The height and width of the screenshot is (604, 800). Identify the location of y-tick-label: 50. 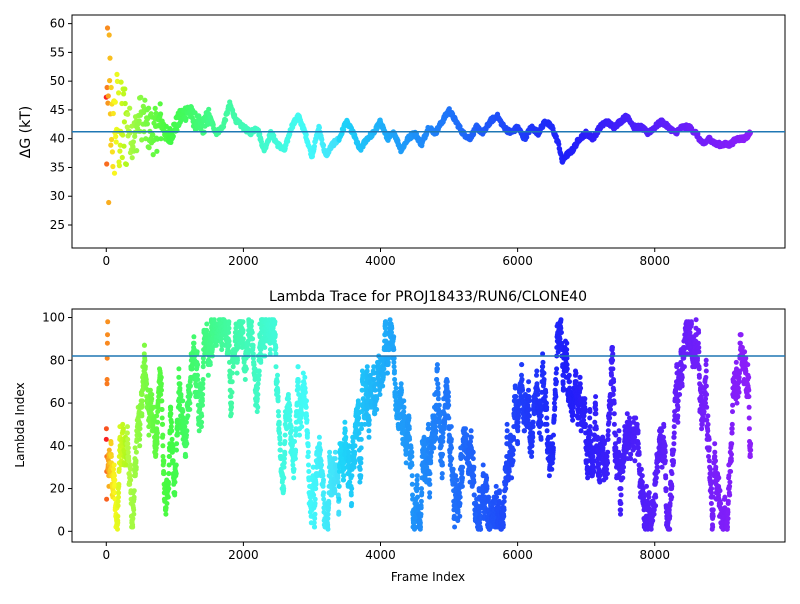
(57, 81).